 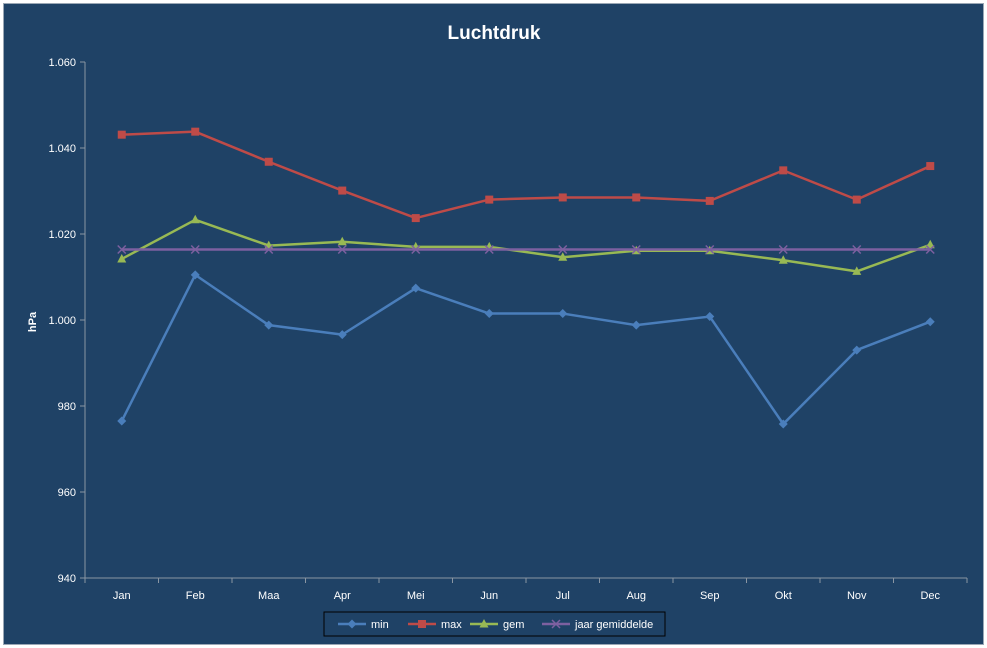 What do you see at coordinates (563, 596) in the screenshot?
I see `x-tick-label: Jul` at bounding box center [563, 596].